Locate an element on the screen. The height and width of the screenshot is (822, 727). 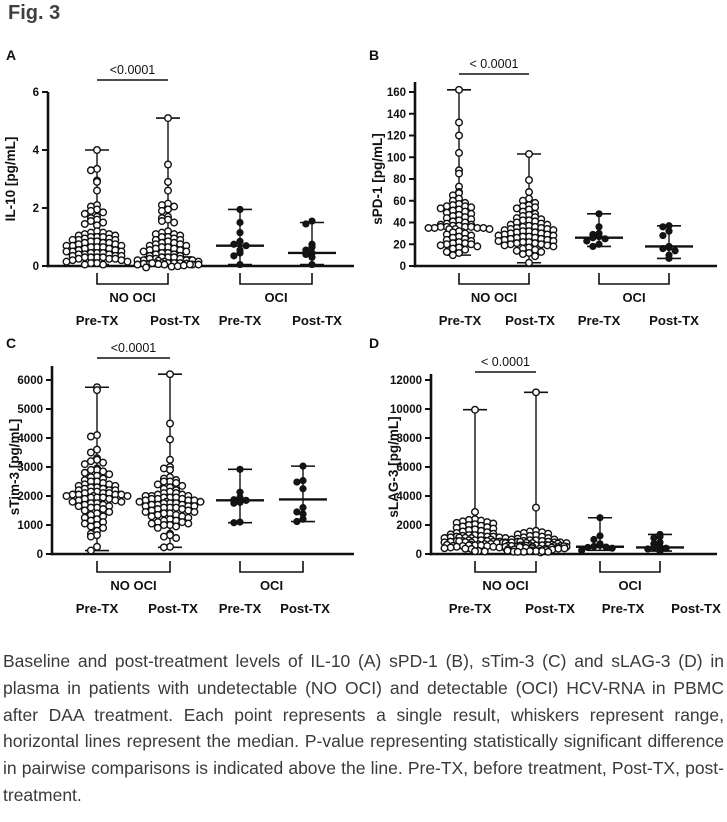
y-axis-label: sTim-3 [pg/mL] is located at coordinates (14, 467).